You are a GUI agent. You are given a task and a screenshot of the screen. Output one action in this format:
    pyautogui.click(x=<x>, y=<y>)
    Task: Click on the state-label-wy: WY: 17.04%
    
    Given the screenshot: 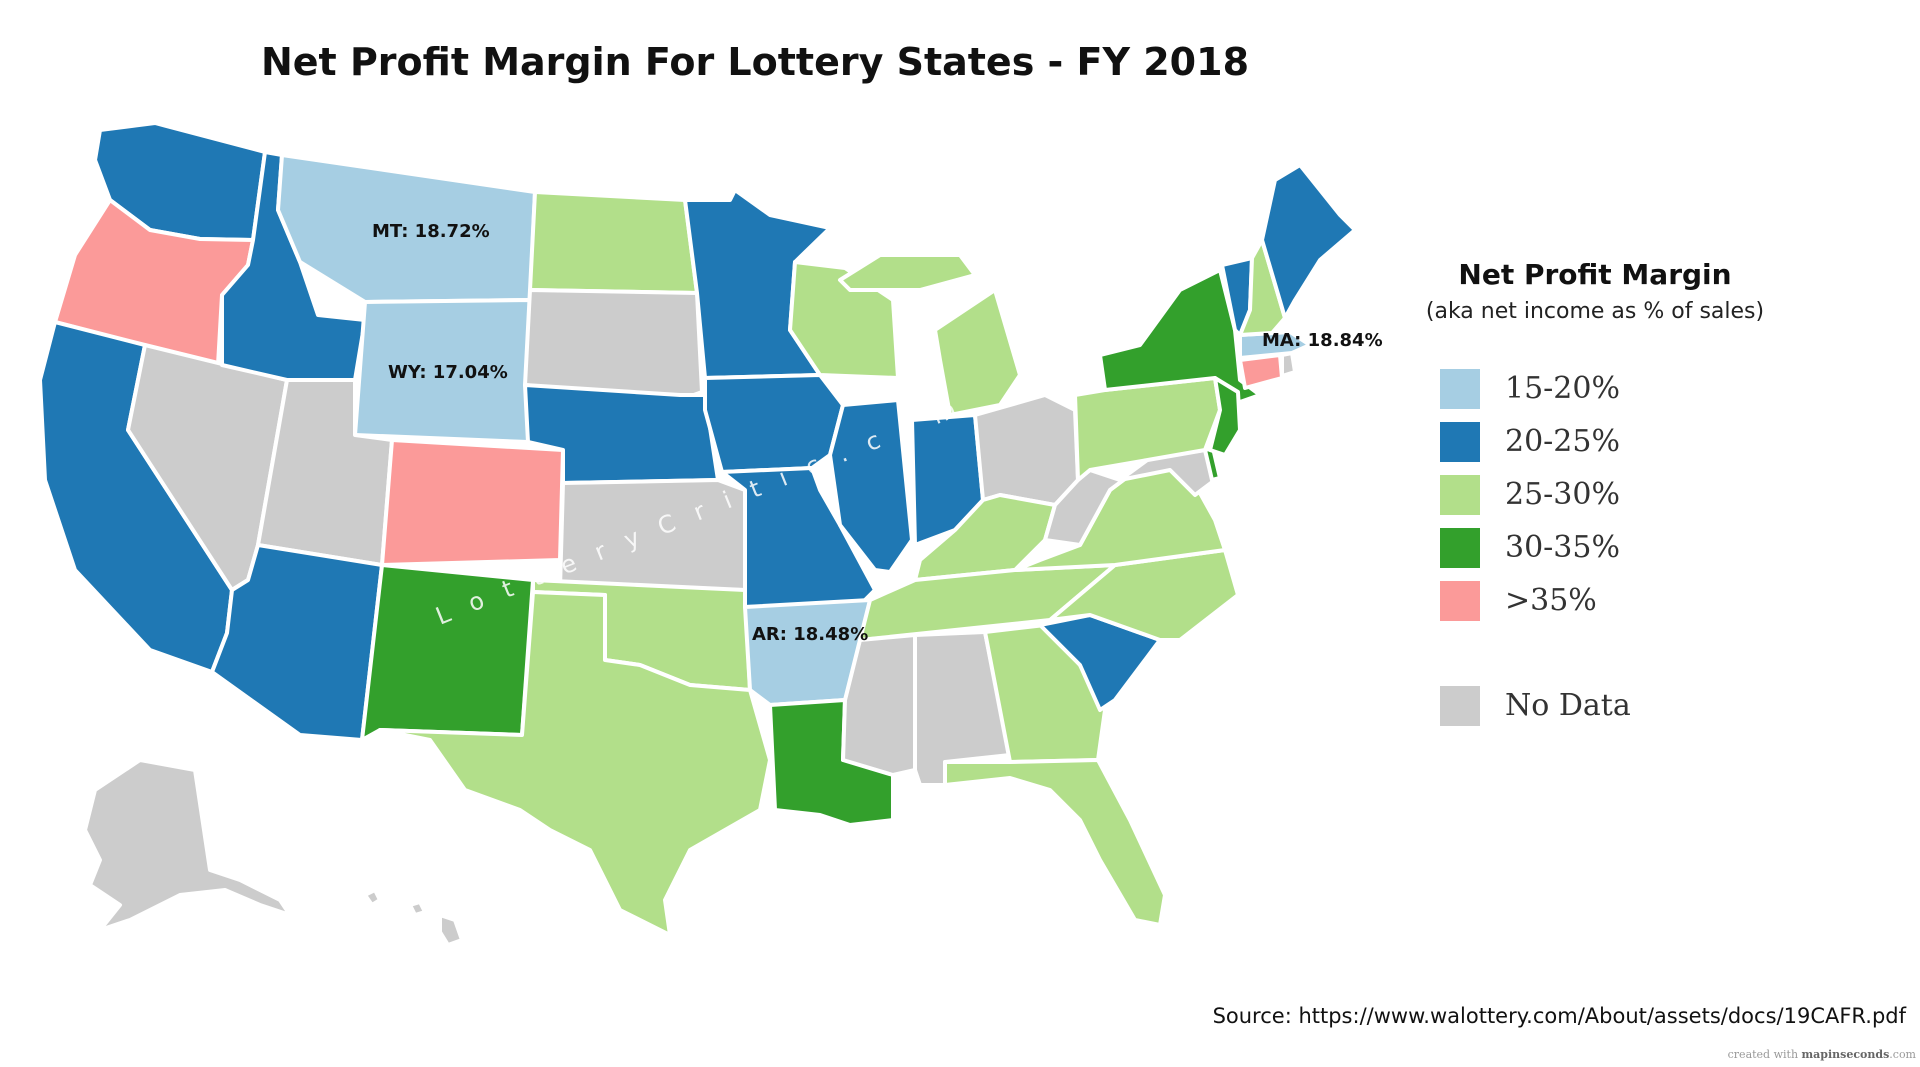 What is the action you would take?
    pyautogui.click(x=448, y=372)
    